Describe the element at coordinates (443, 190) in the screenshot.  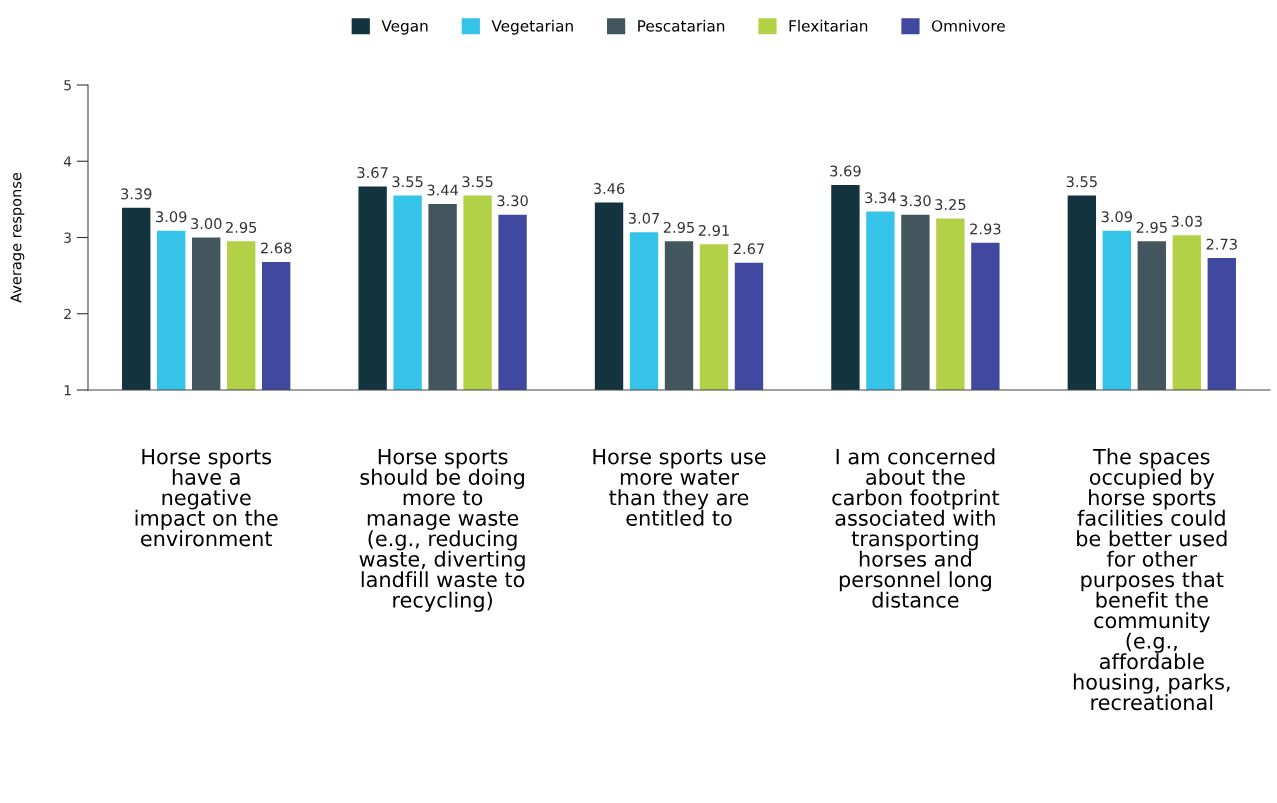
I see `data-label: 3.44` at that location.